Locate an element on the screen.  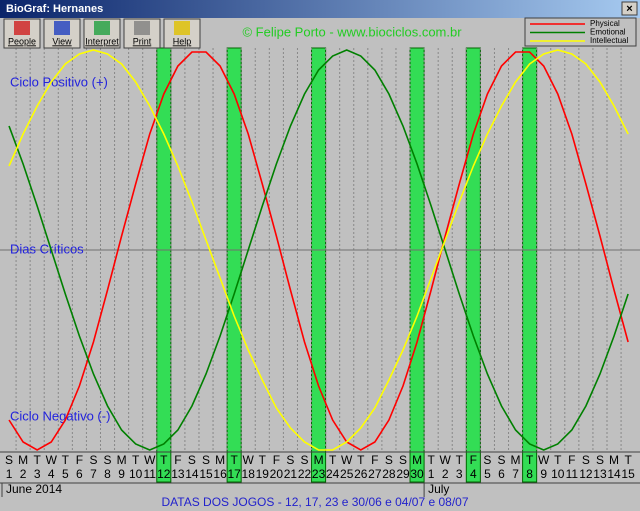
month-label: July is located at coordinates (438, 489).